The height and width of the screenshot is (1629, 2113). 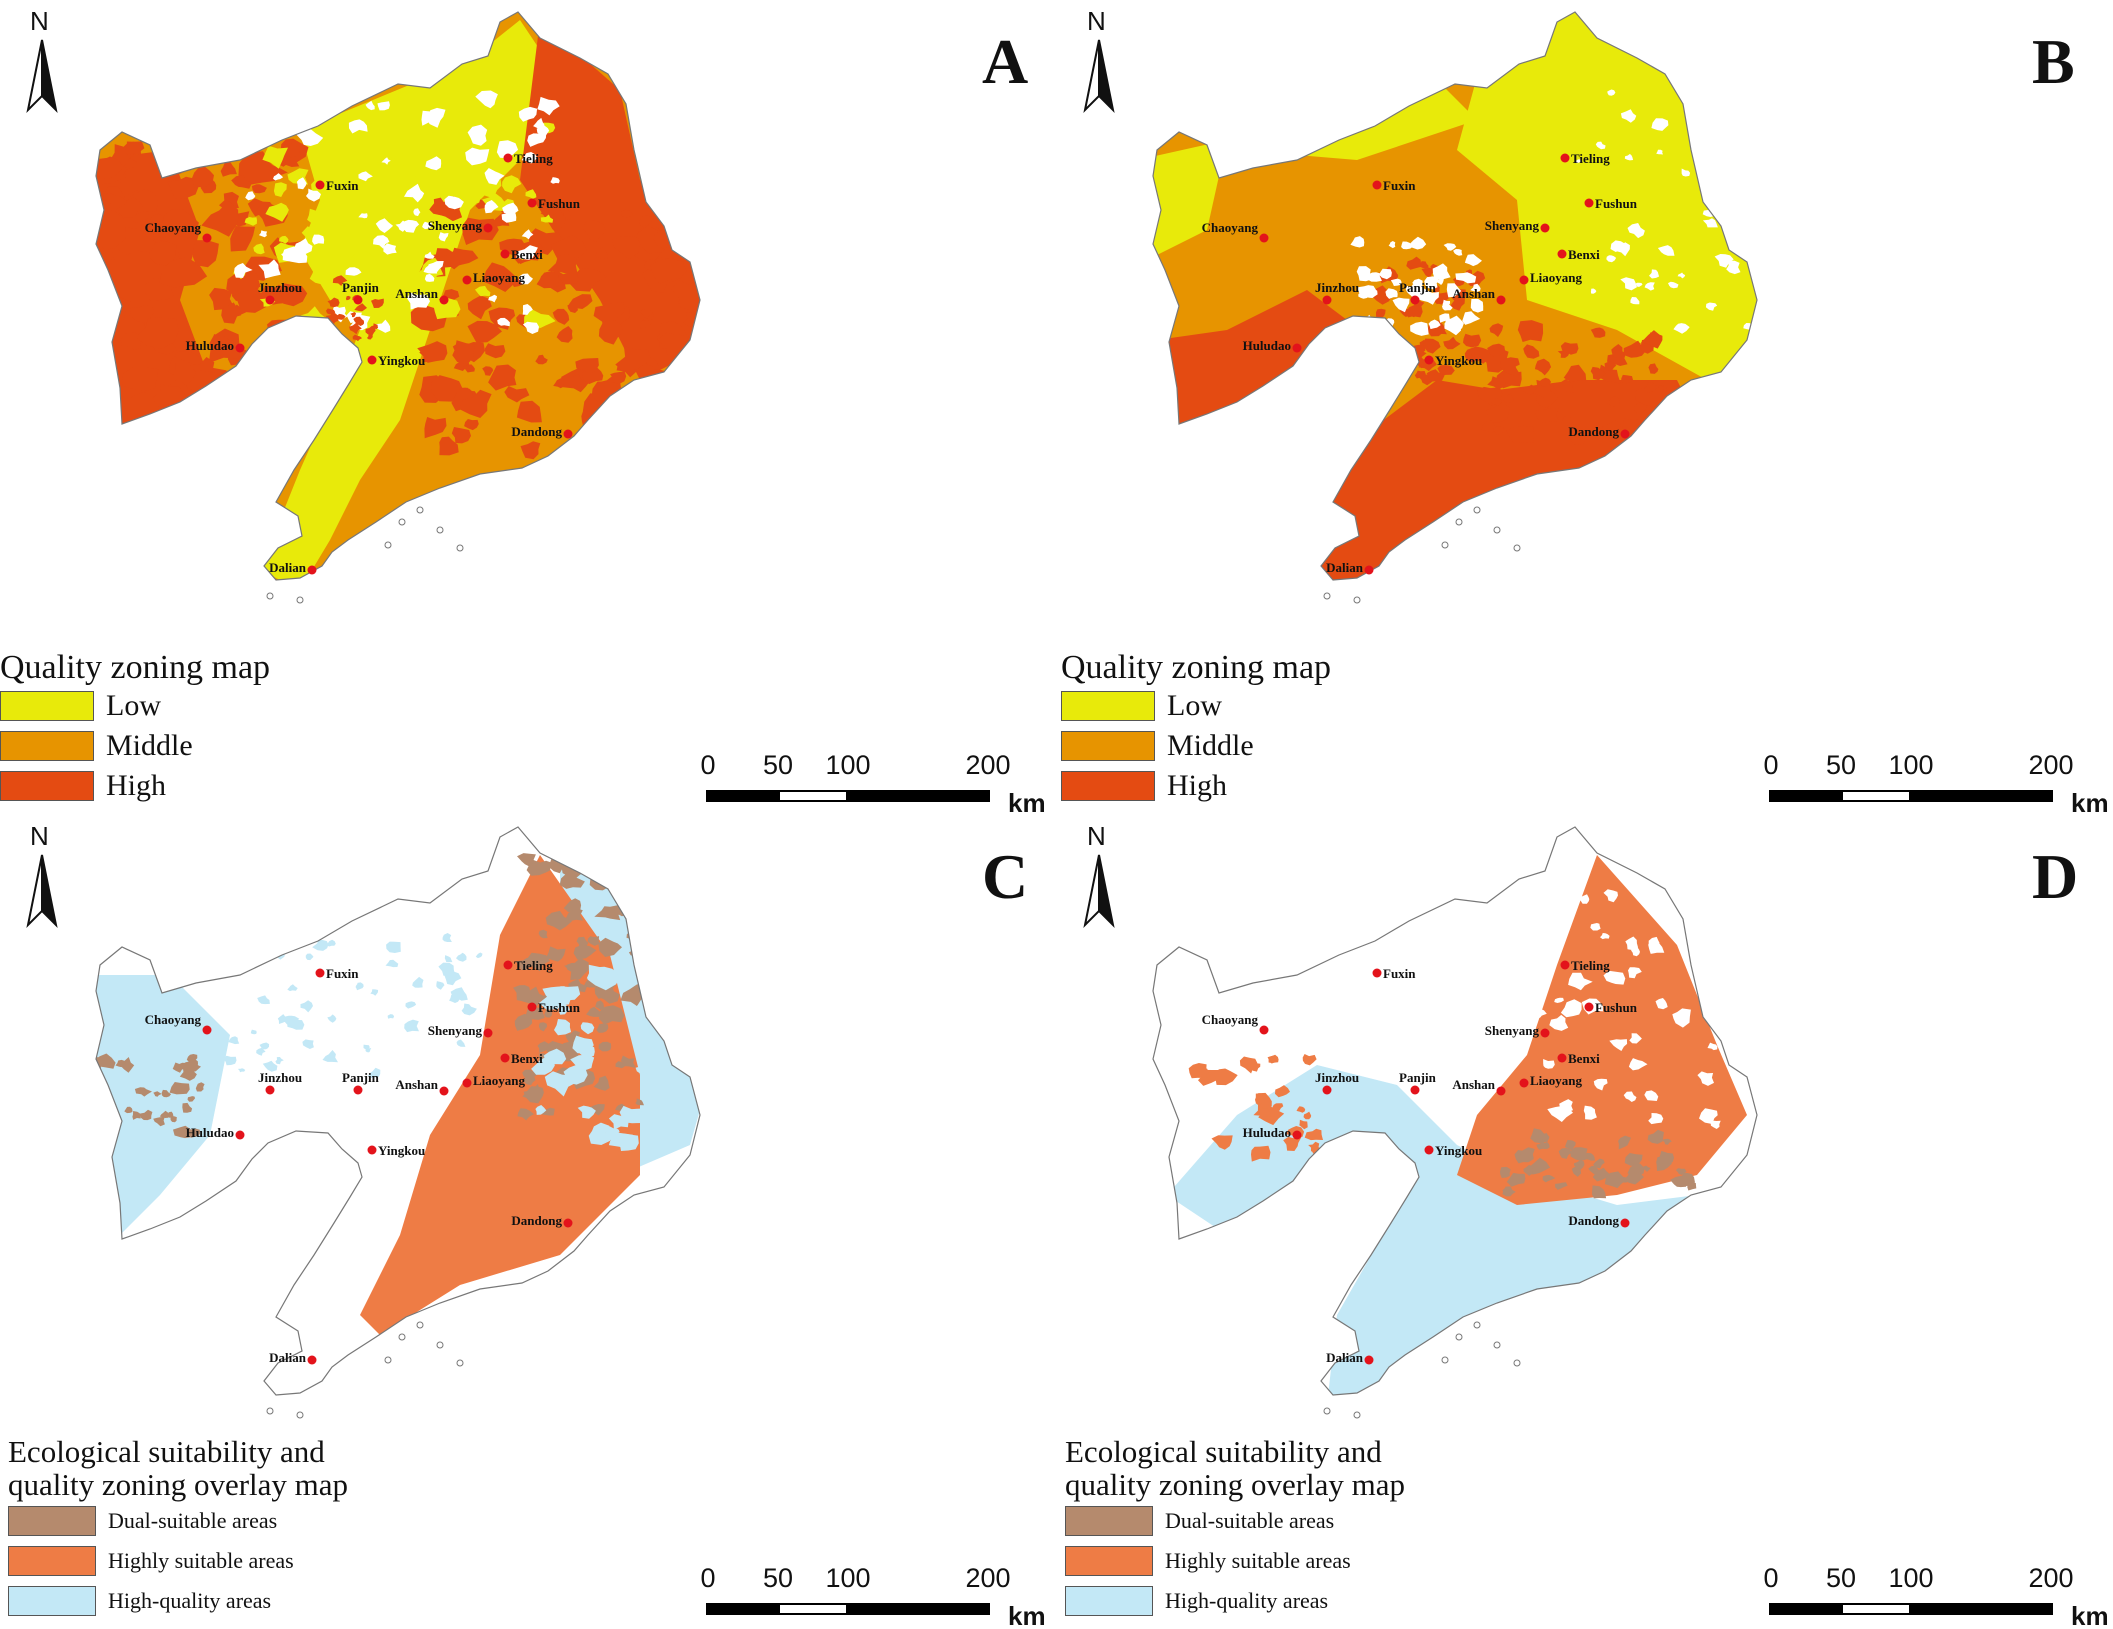 What do you see at coordinates (1190, 200) in the screenshot?
I see `zone-low` at bounding box center [1190, 200].